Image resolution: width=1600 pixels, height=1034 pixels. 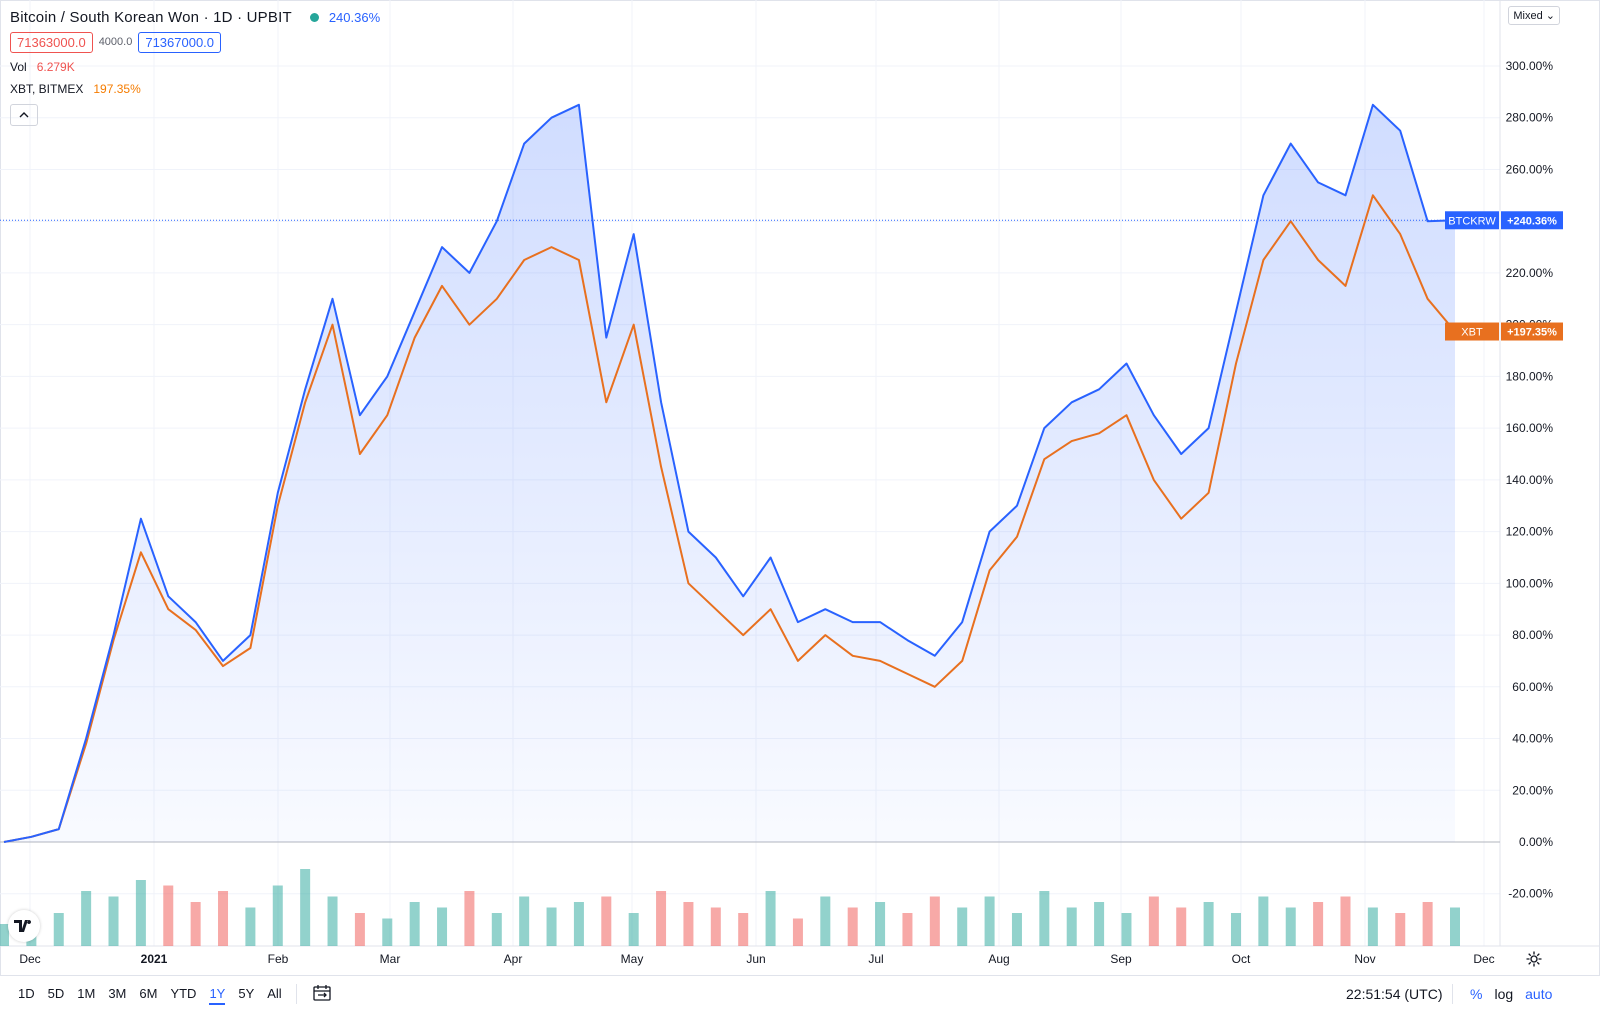 I want to click on toolbar-divider, so click(x=1452, y=994).